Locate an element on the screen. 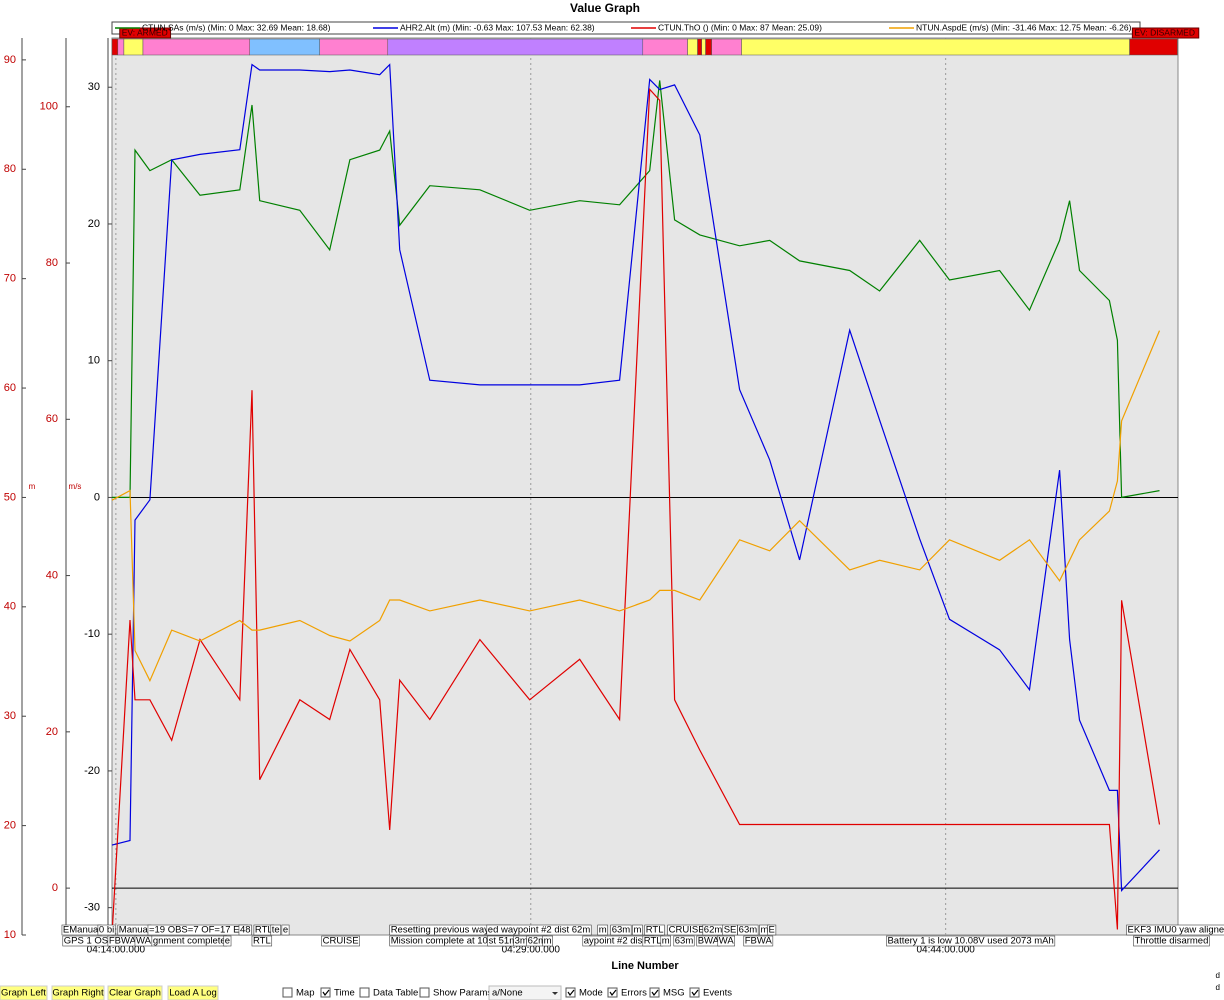 The width and height of the screenshot is (1224, 1000). message-label: E is located at coordinates (772, 930).